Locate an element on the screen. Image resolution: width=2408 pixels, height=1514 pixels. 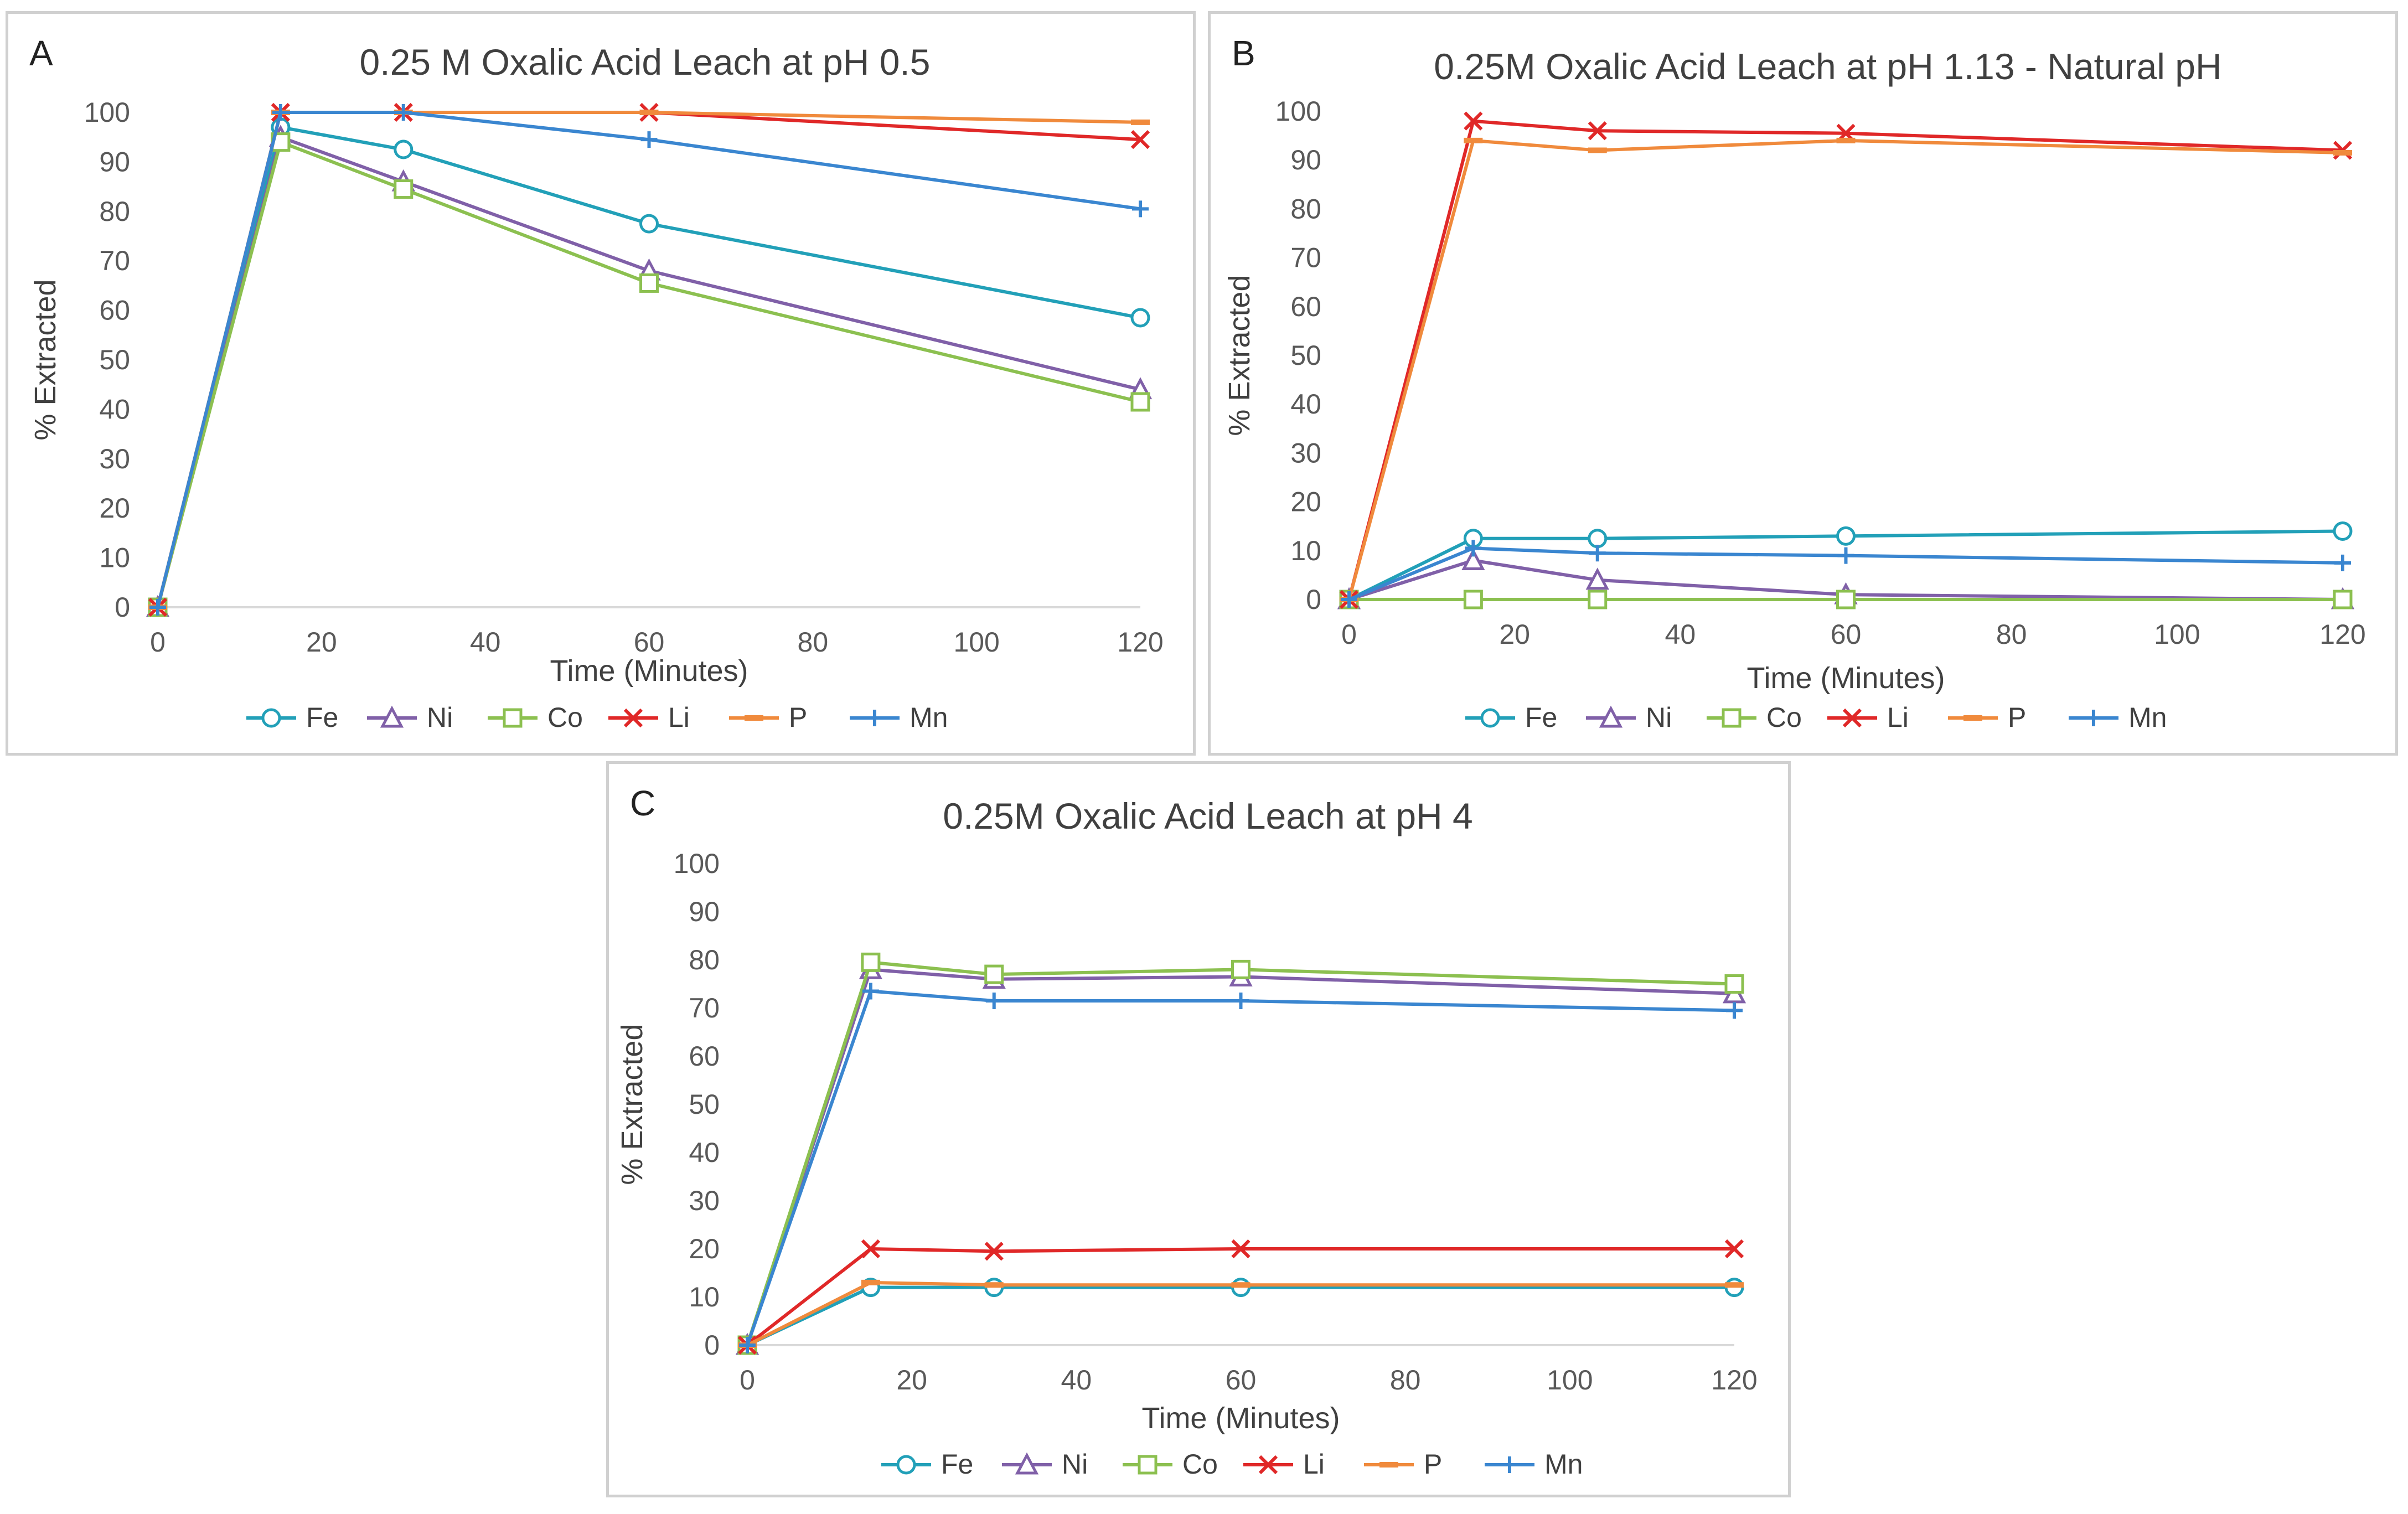
series-co is located at coordinates (649, 375).